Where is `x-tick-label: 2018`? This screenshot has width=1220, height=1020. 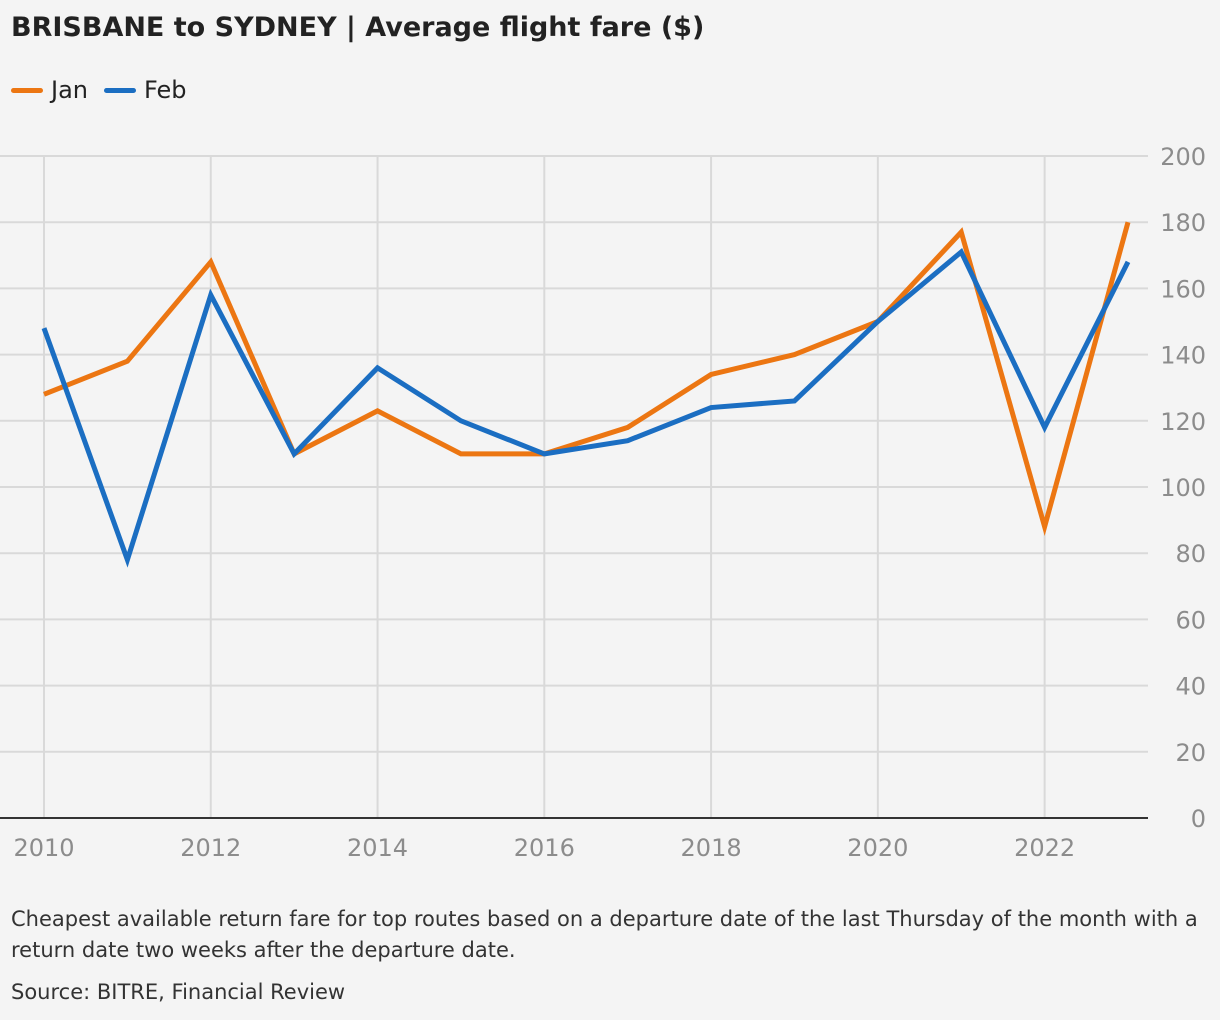
x-tick-label: 2018 is located at coordinates (711, 848).